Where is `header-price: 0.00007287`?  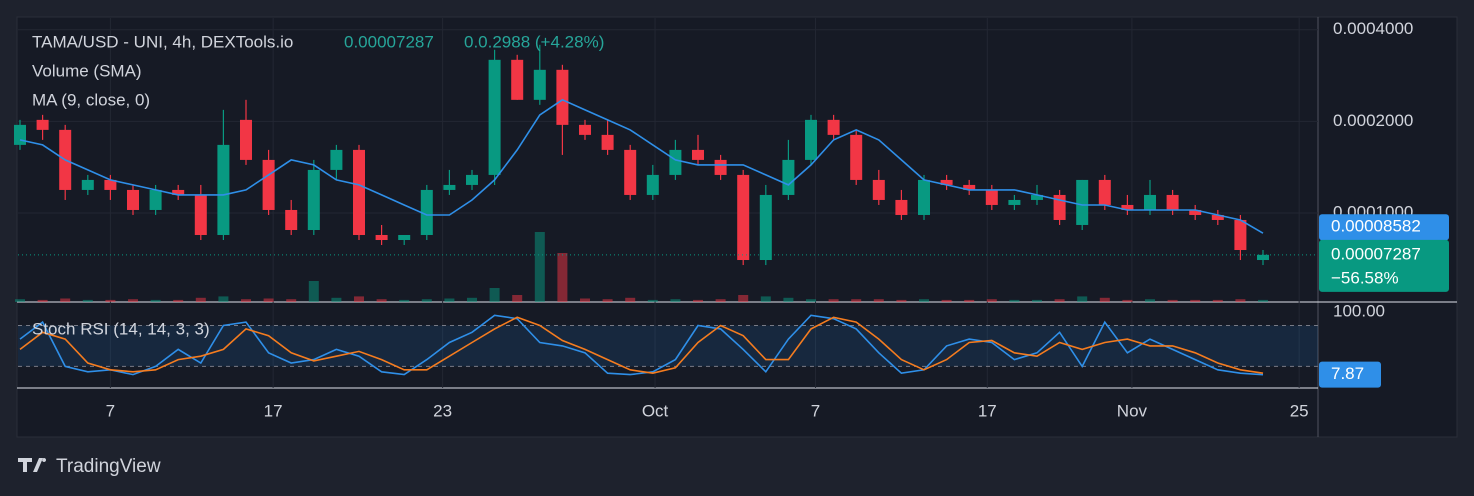 header-price: 0.00007287 is located at coordinates (389, 41).